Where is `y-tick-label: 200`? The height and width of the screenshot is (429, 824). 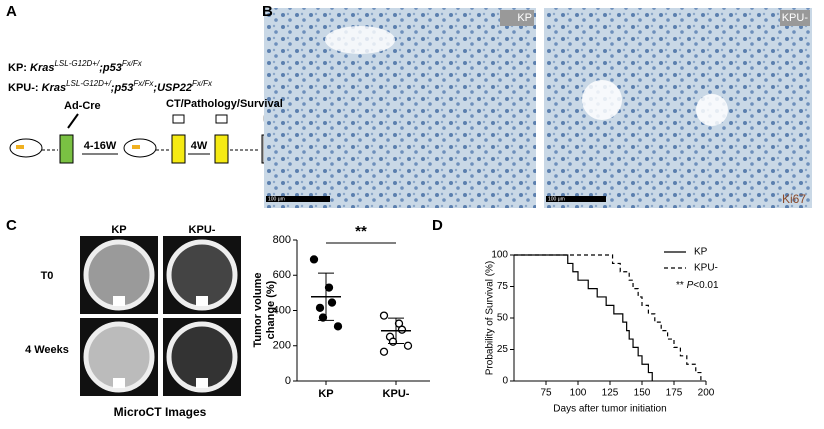 y-tick-label: 200 is located at coordinates (282, 346).